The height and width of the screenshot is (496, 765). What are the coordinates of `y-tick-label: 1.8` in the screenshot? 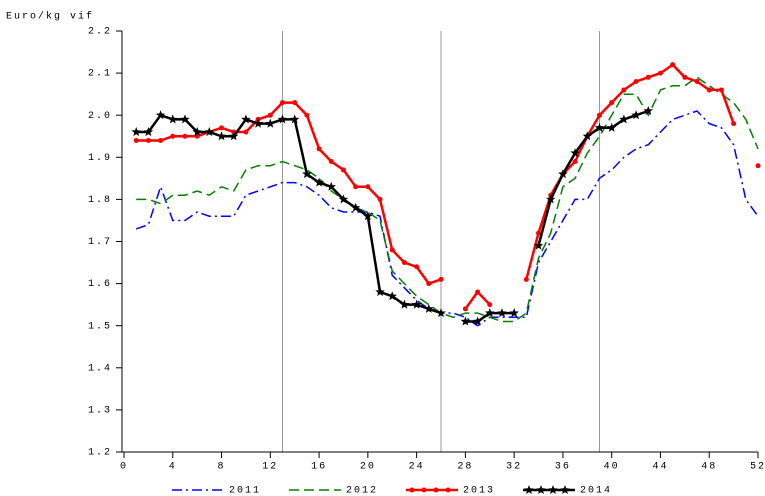 It's located at (100, 200).